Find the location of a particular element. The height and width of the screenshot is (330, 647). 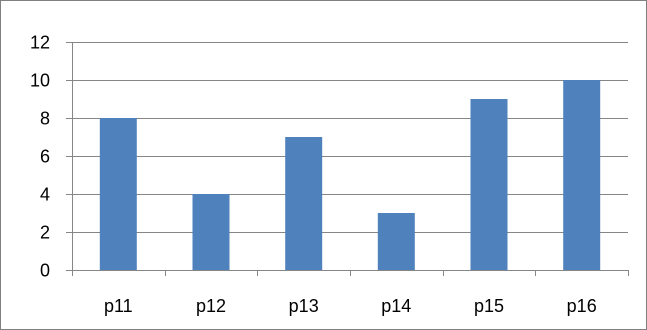

x-tick-labels: p11 p12 p13 p14 p15 p16 is located at coordinates (350, 306).